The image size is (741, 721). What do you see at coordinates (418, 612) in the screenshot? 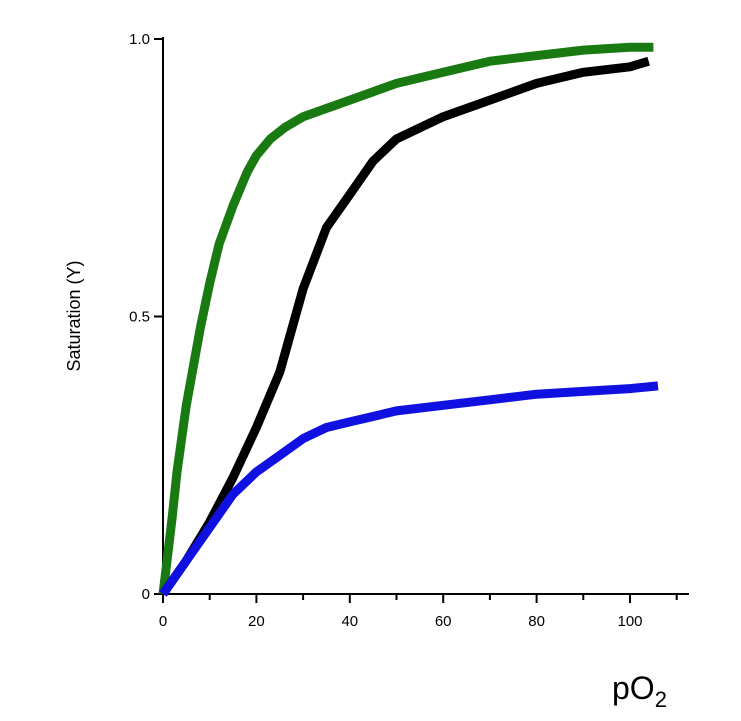
I see `x-ticks: 0 20 40 60 80 100` at bounding box center [418, 612].